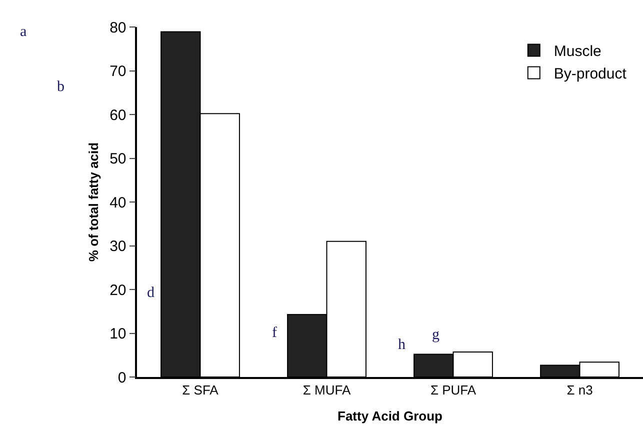 The width and height of the screenshot is (643, 443). Describe the element at coordinates (390, 416) in the screenshot. I see `x-axis-title: Fatty Acid Group` at that location.